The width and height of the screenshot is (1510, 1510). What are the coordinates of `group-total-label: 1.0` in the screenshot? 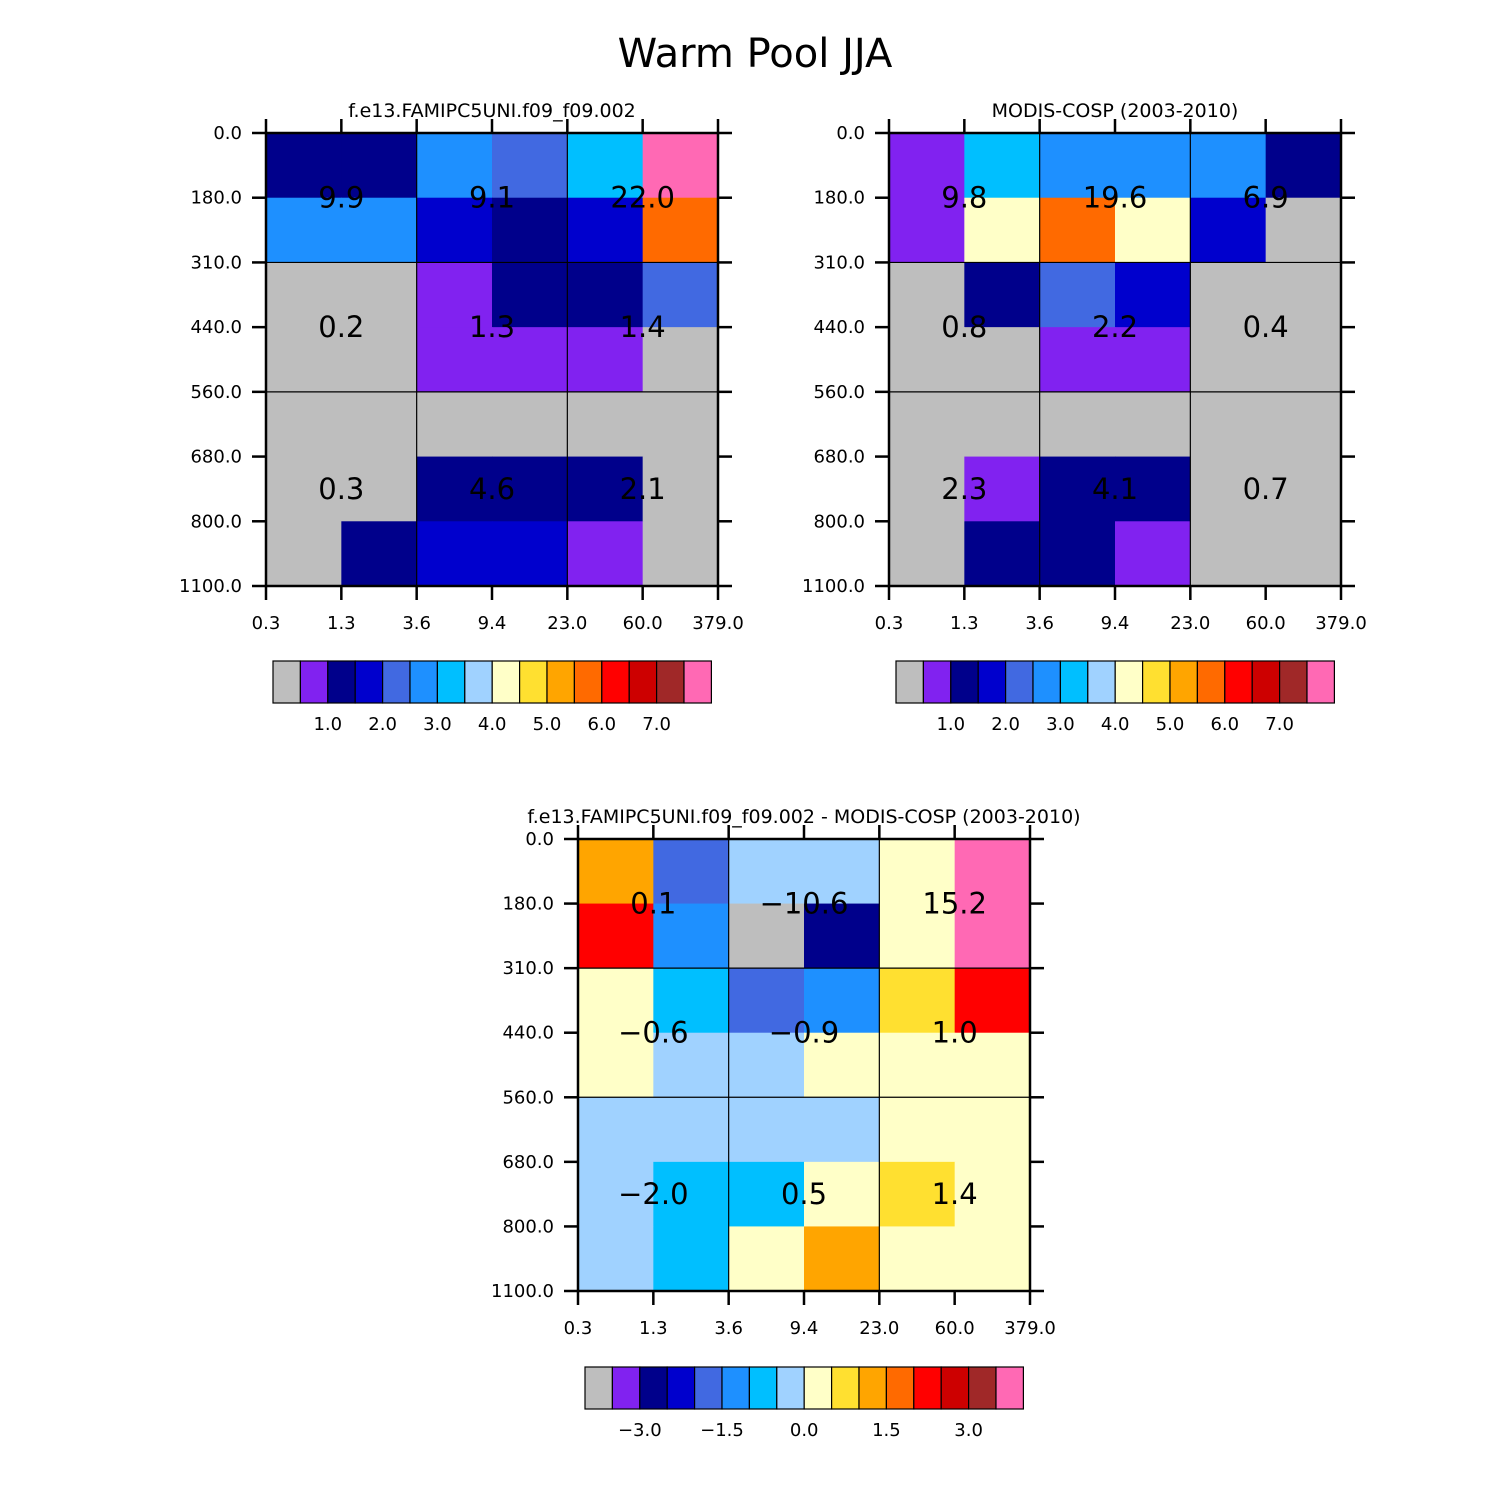 It's located at (955, 1033).